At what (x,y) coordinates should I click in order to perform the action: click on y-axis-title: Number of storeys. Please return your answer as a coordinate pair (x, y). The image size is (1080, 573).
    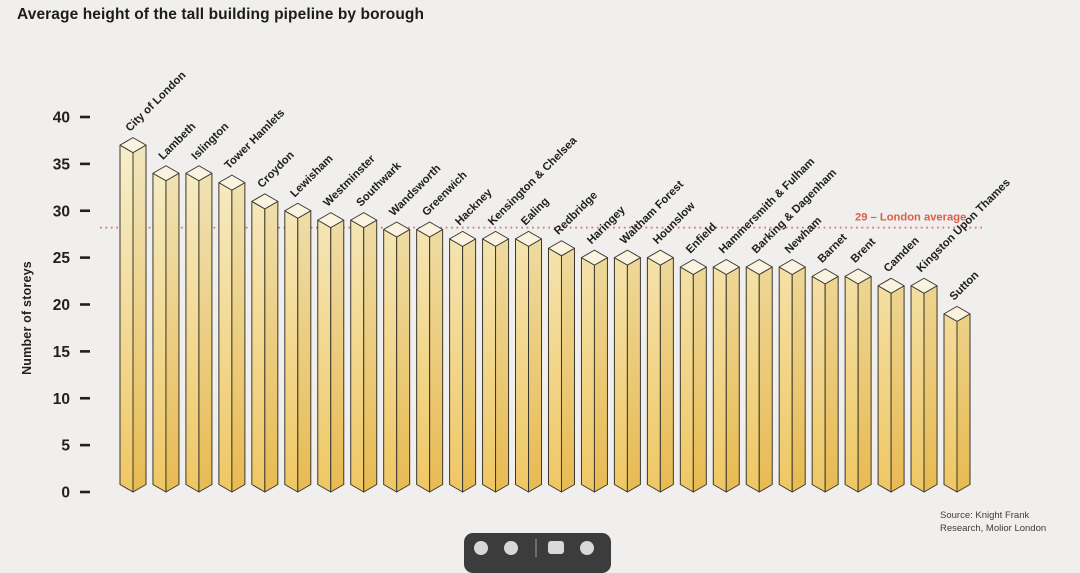
    Looking at the image, I should click on (27, 318).